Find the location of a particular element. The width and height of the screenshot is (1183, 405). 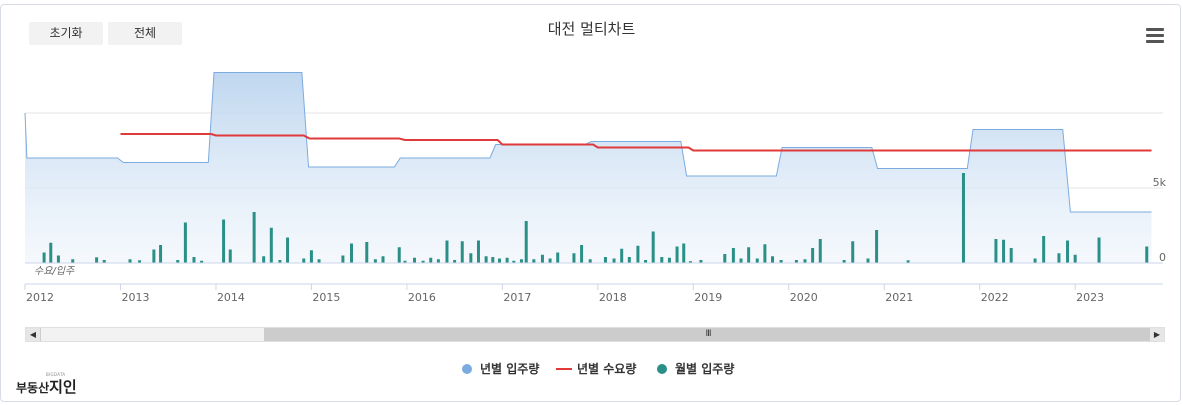

legend-label: 년별 입주량 is located at coordinates (510, 369).